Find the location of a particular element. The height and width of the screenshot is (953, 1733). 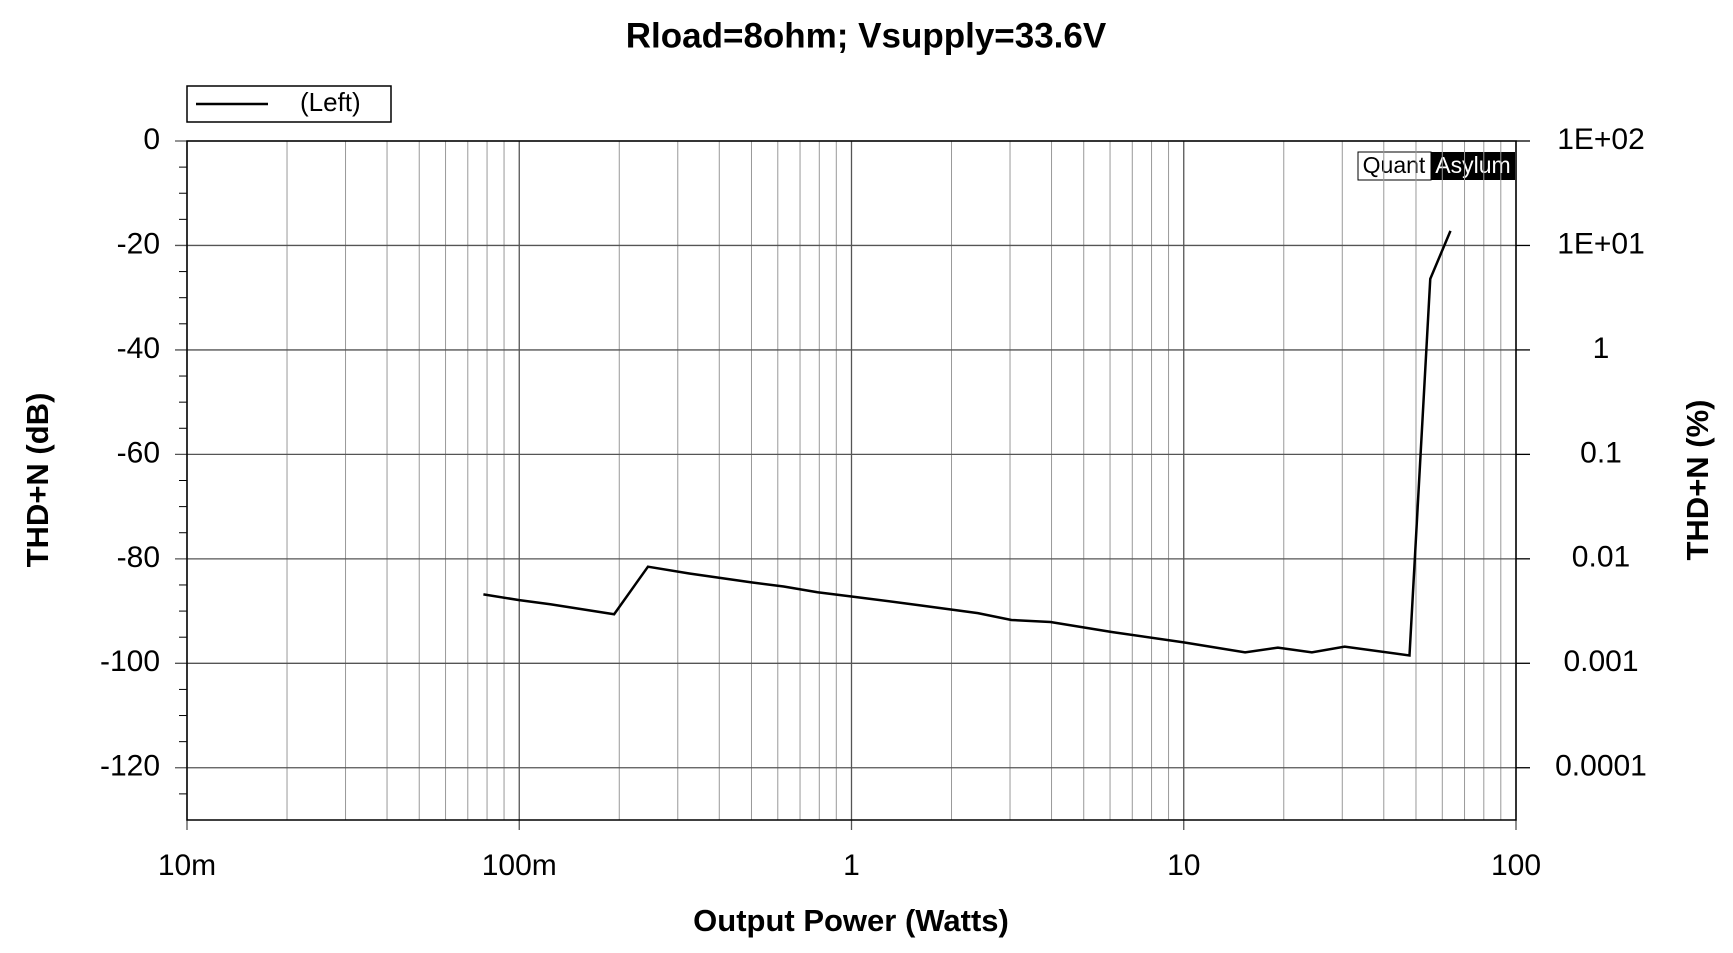

x-tick-label: 100m is located at coordinates (519, 865).